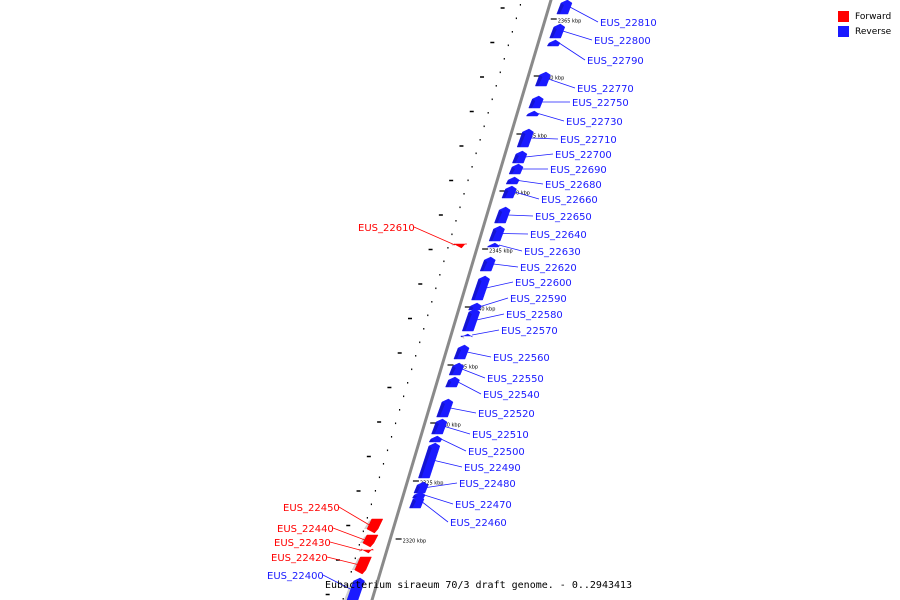 This screenshot has height=600, width=900. Describe the element at coordinates (432, 484) in the screenshot. I see `kbp-tick-label: 2325 kbp` at that location.